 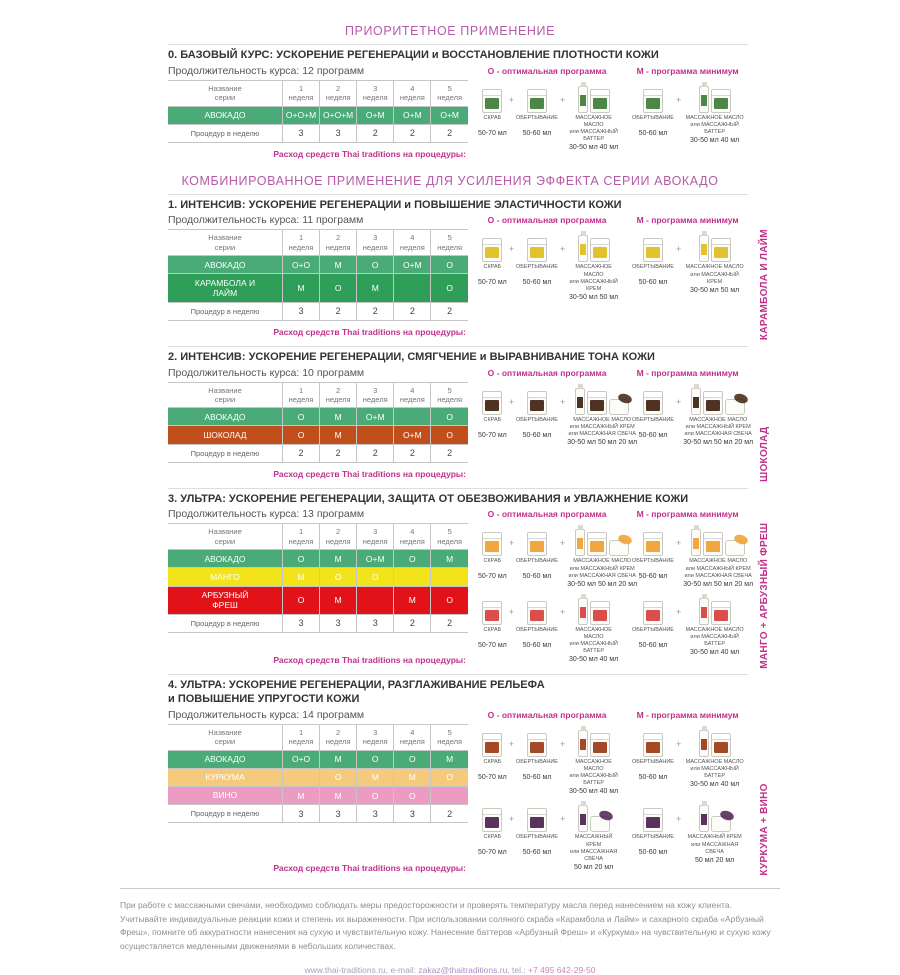 I want to click on candle-icon, so click(x=619, y=406).